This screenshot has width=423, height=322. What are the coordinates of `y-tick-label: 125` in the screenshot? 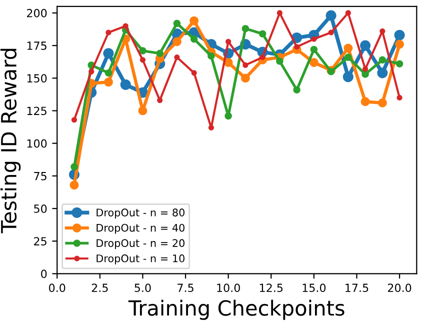 It's located at (36, 111).